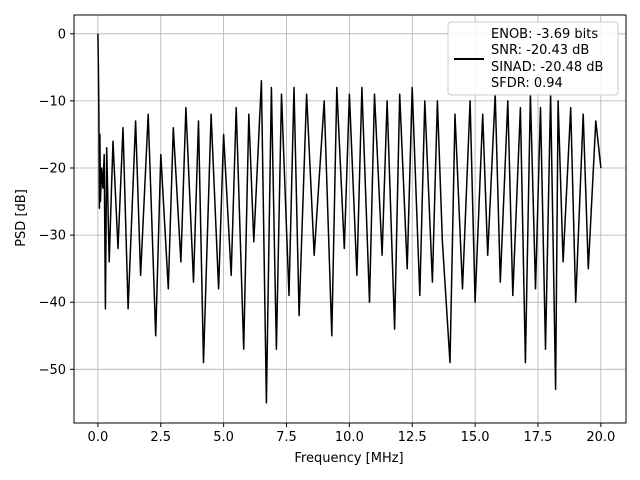  What do you see at coordinates (600, 437) in the screenshot?
I see `x-tick-label: 20.0` at bounding box center [600, 437].